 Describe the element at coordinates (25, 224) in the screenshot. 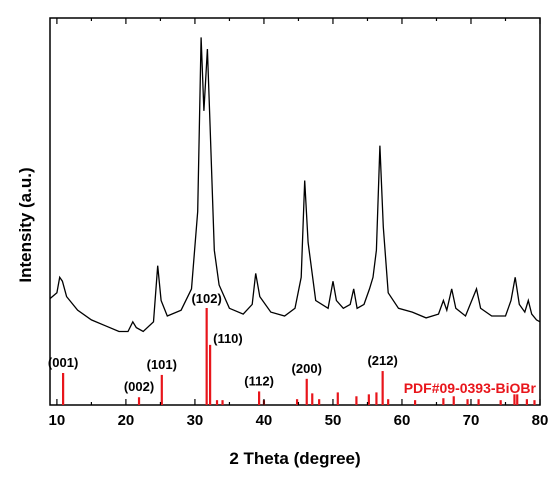

I see `y-axis-title: Intensity (a.u.)` at that location.